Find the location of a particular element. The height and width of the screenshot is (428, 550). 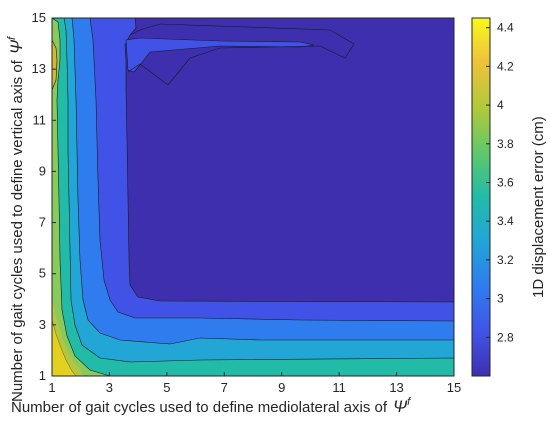

y-tick-label: 3 is located at coordinates (42, 324).